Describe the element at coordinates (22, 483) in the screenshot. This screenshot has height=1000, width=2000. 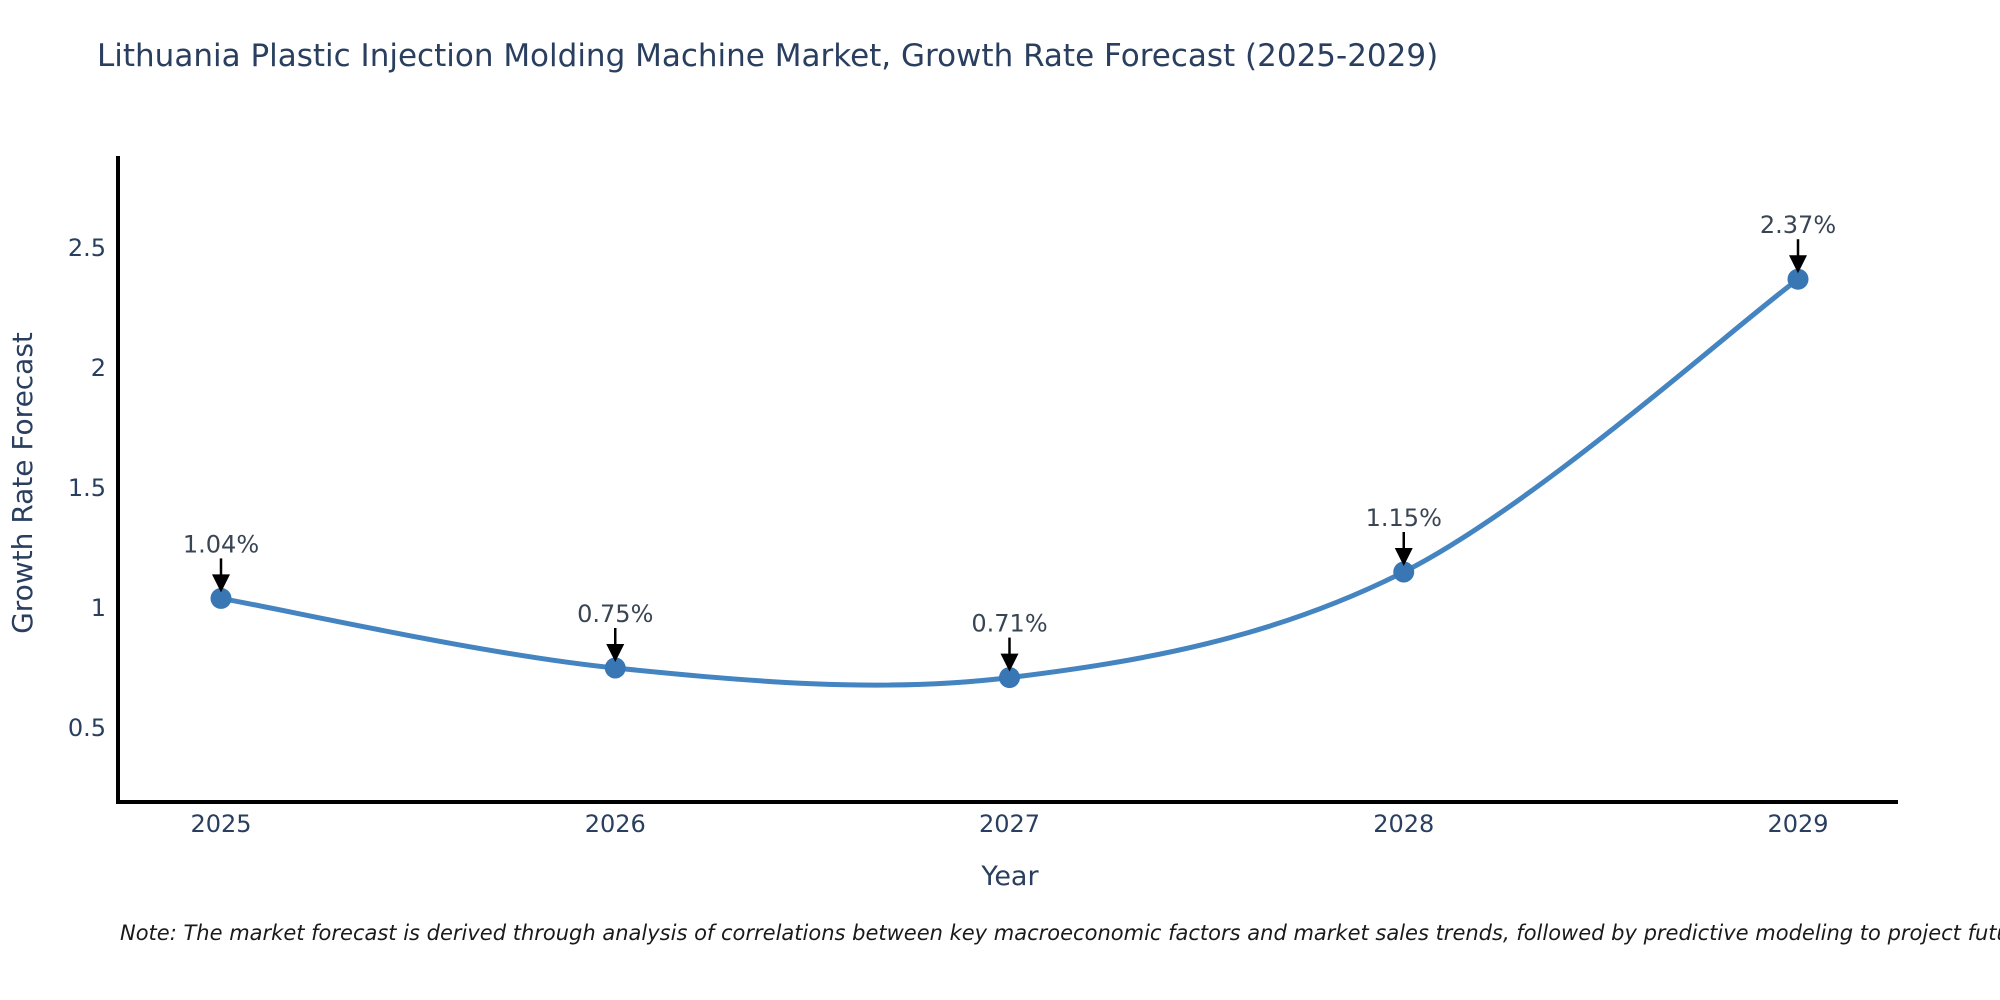
I see `y-axis-title: Growth Rate Forecast` at that location.